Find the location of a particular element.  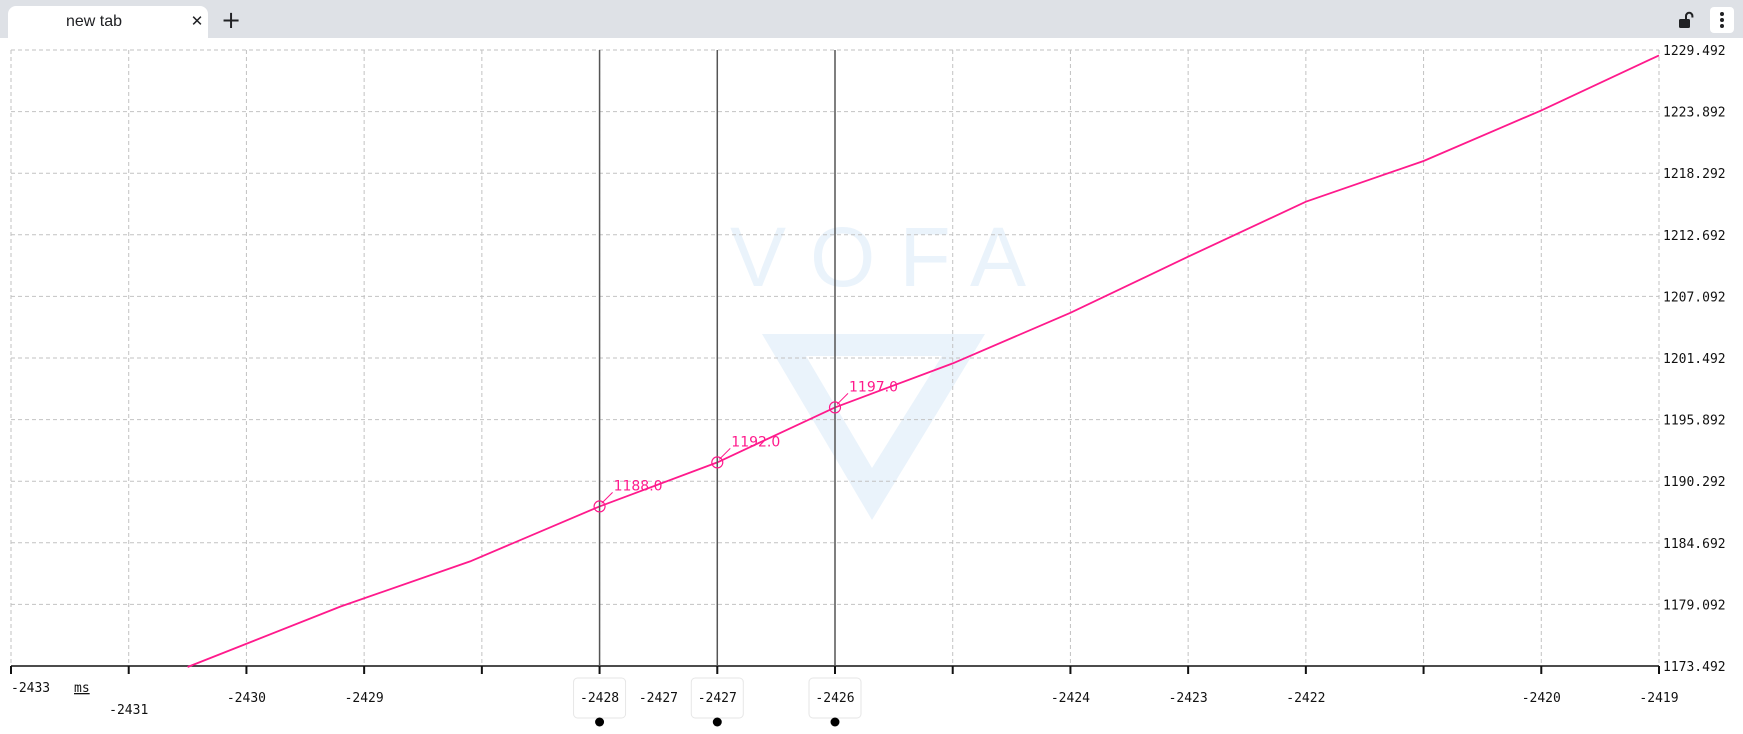

tab-bar: new tab ✕ + is located at coordinates (871, 19).